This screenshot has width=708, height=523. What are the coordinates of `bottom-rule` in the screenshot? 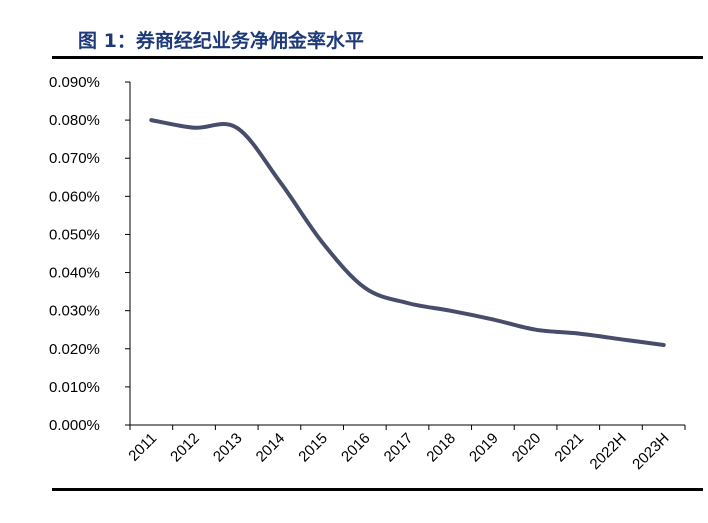 It's located at (377, 489).